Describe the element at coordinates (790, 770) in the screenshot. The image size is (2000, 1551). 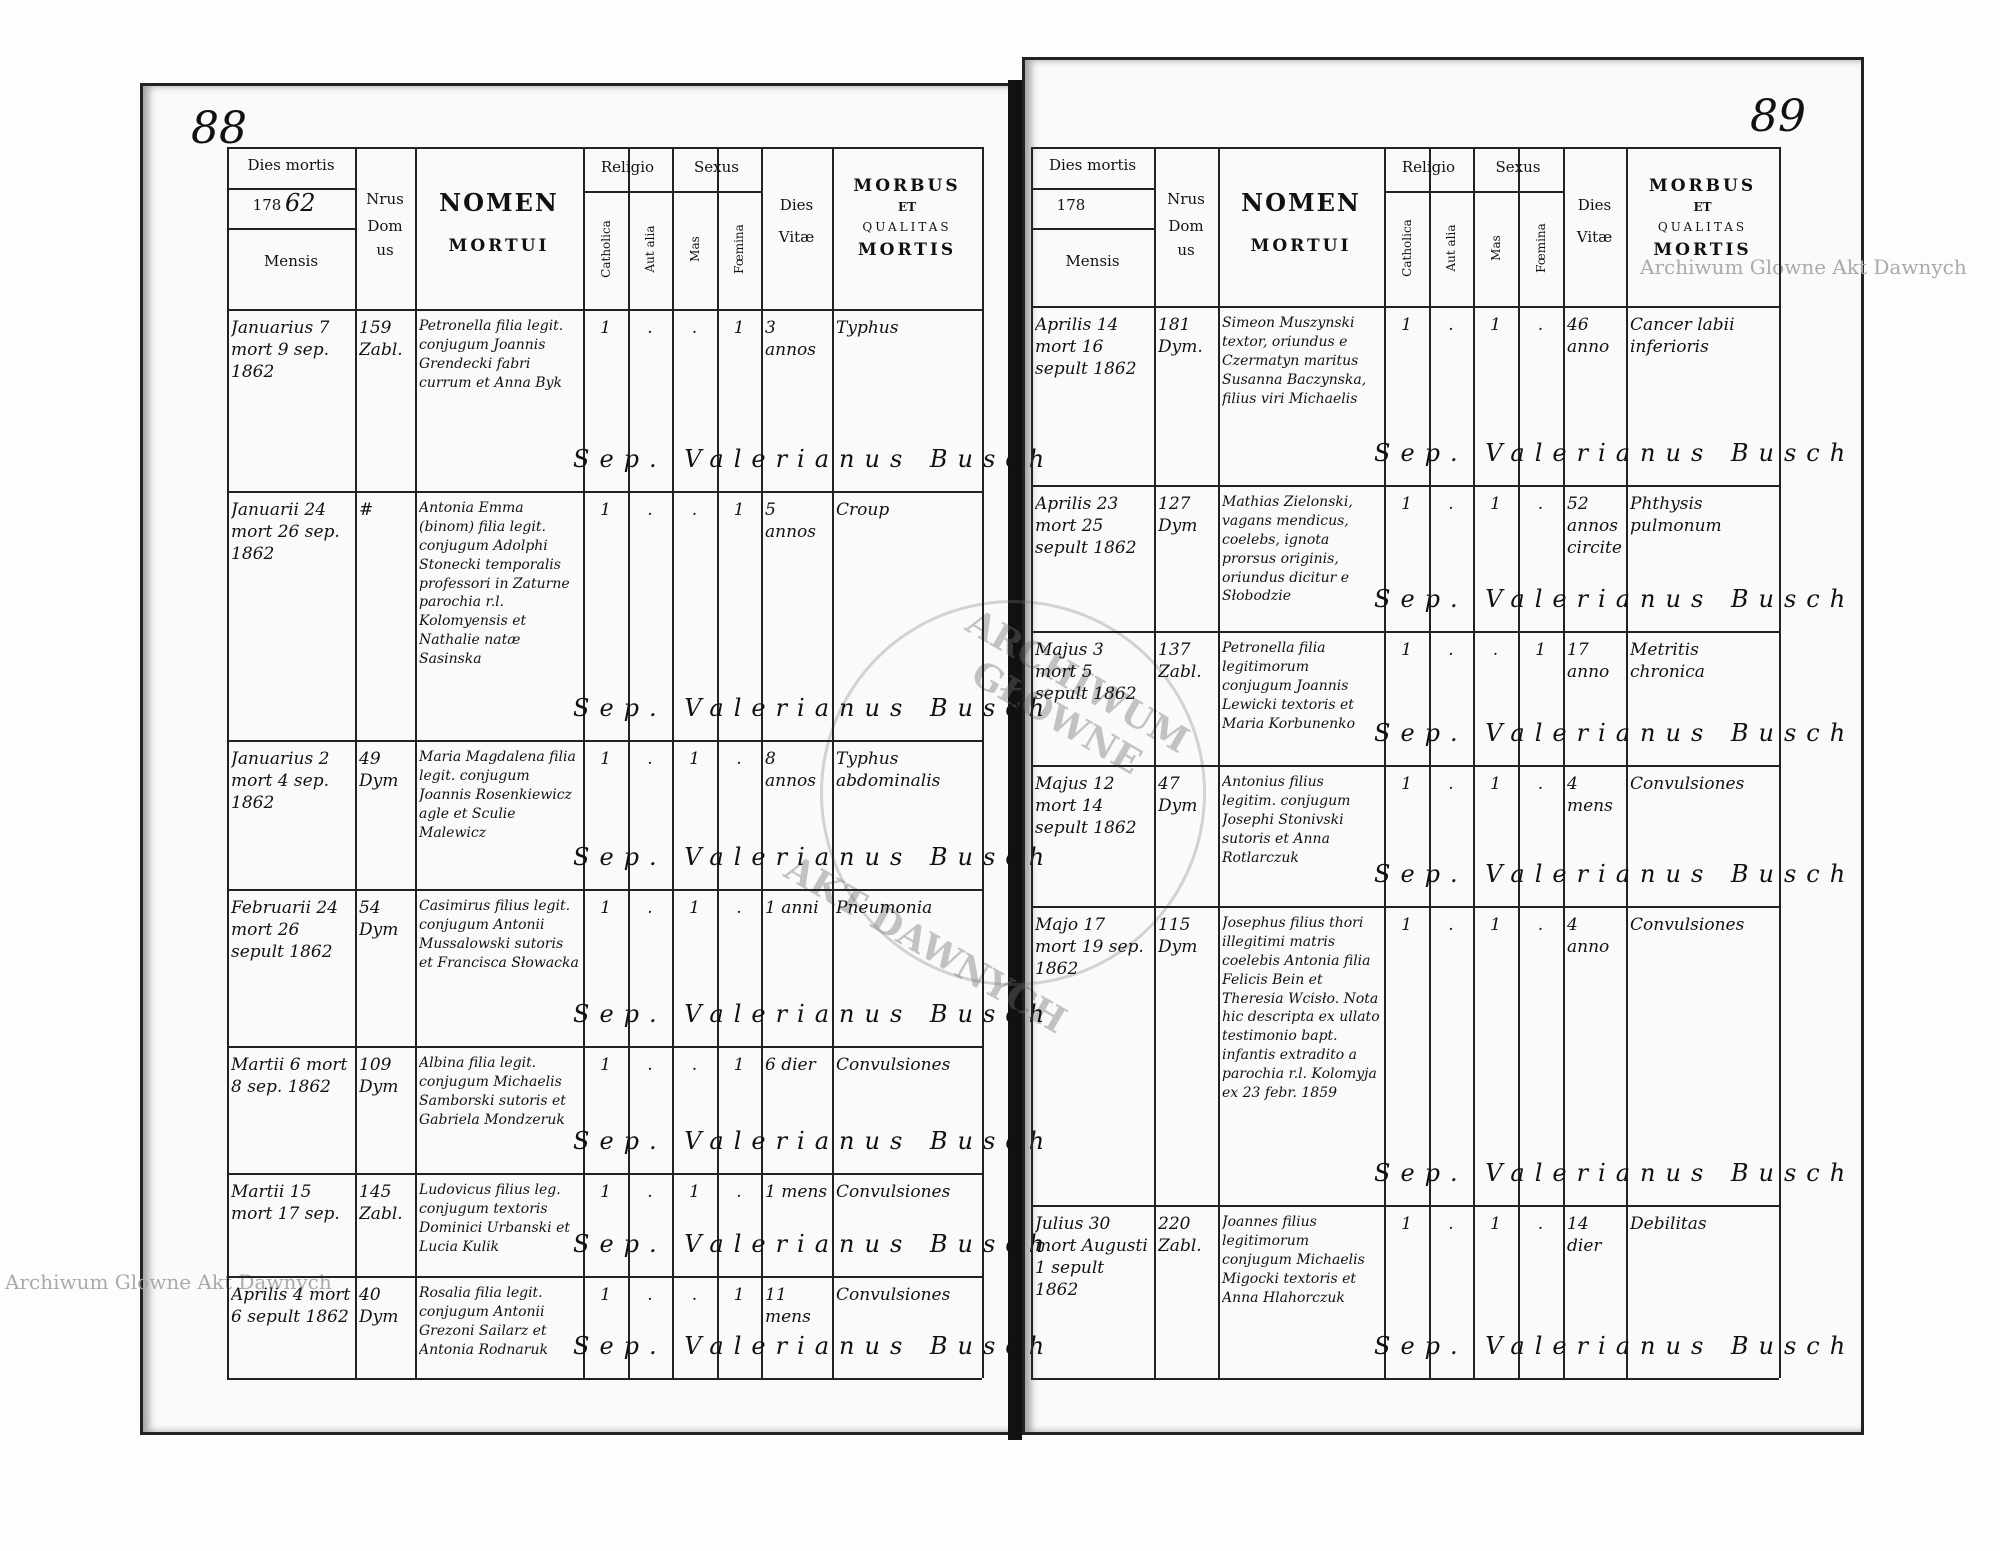
I see `entry-vitae: 8 annos` at that location.